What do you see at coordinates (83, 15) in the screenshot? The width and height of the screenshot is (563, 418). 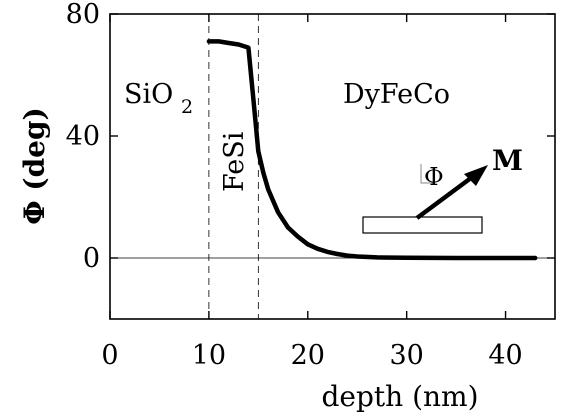 I see `y-tick-label: 80` at bounding box center [83, 15].